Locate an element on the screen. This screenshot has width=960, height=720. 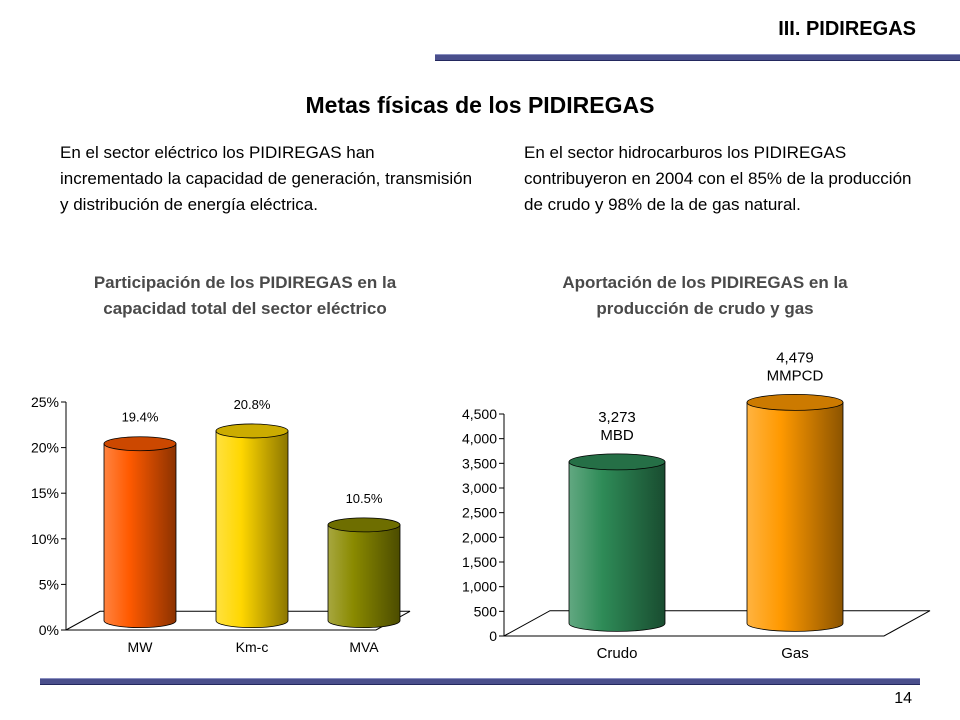
y-tick-label: 500 is located at coordinates (486, 611).